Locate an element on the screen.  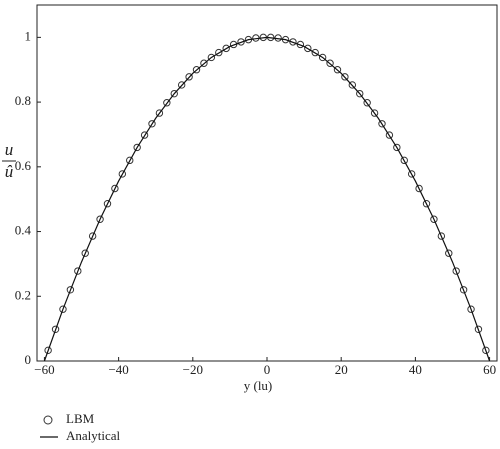
y-tick-label: 0.2 is located at coordinates (23, 294).